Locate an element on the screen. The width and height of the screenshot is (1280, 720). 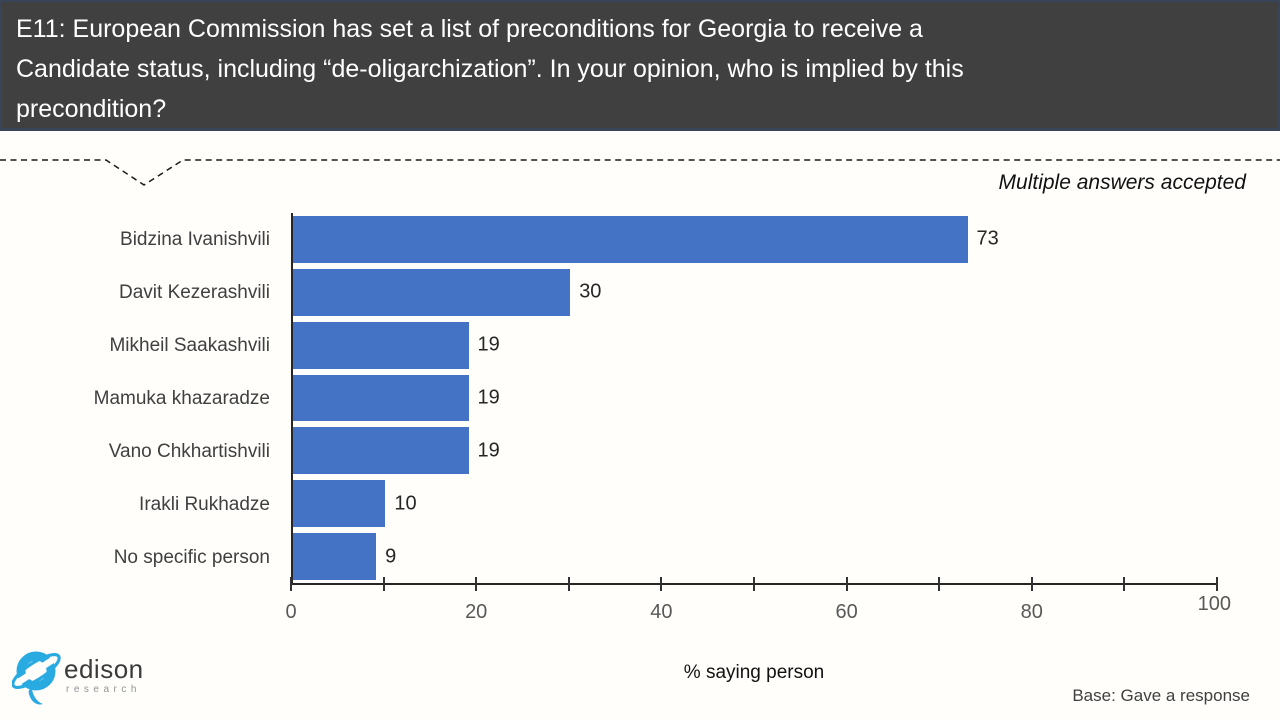
bar-row: 73 is located at coordinates (755, 239).